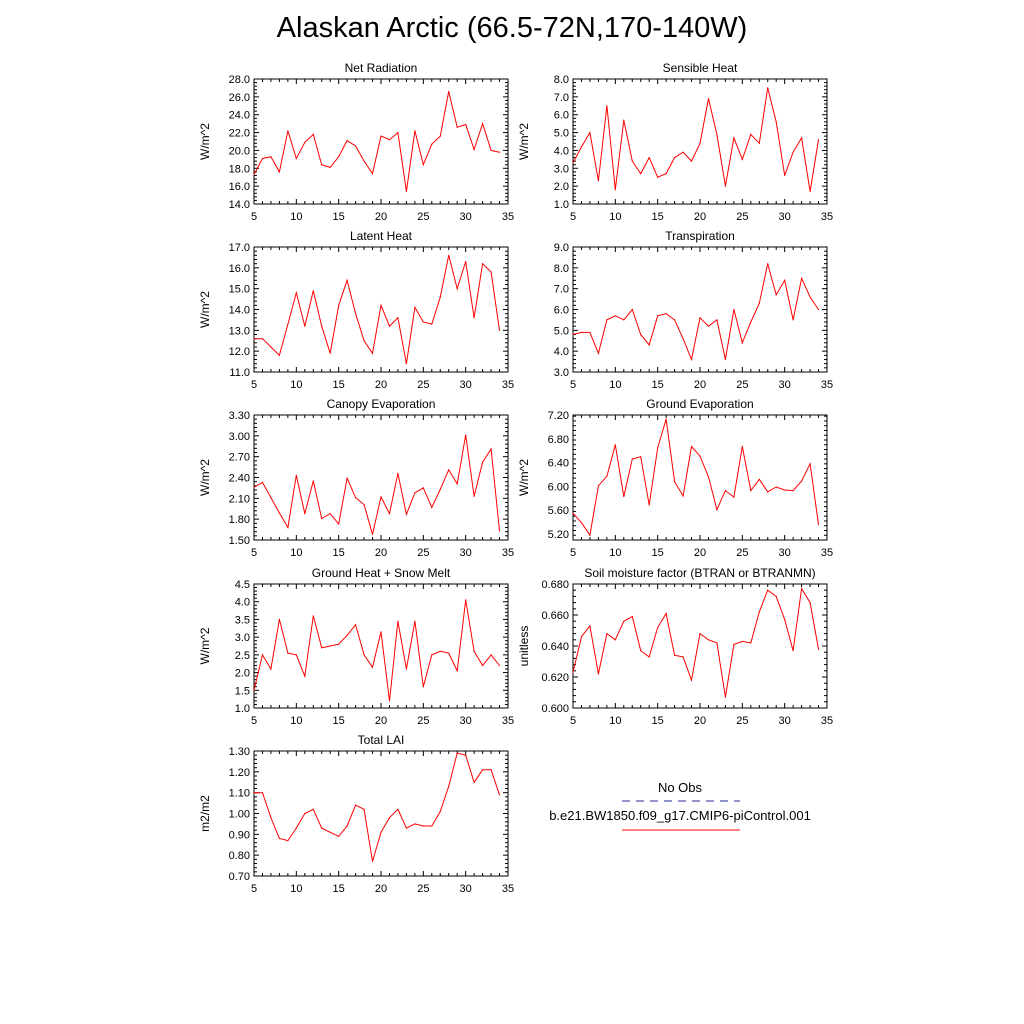  Describe the element at coordinates (381, 889) in the screenshot. I see `panel-9-x-tick-label: 20` at that location.